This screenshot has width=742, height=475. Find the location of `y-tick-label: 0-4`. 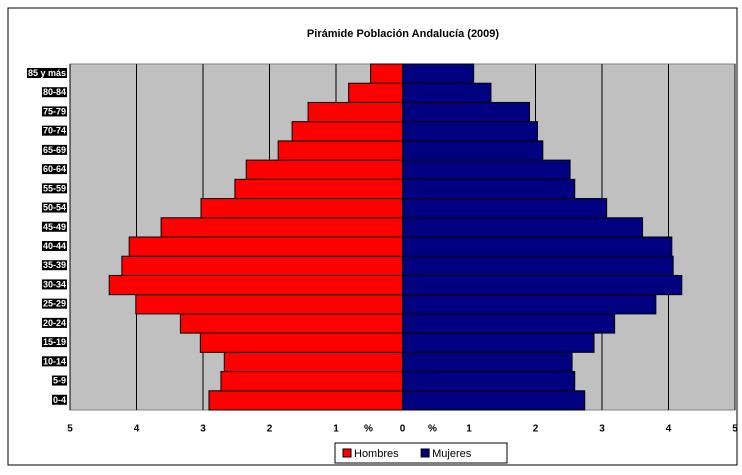

y-tick-label: 0-4 is located at coordinates (59, 400).